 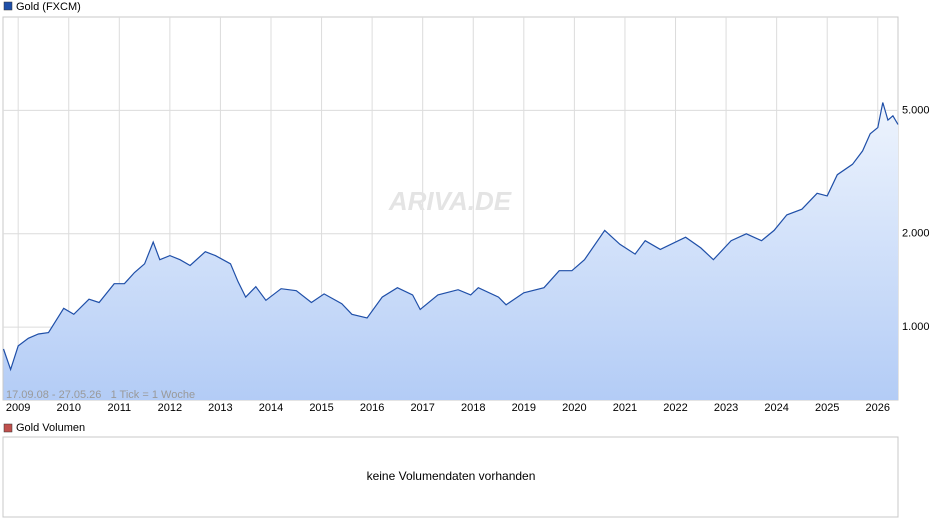 I want to click on x-tick-label: 2023, so click(x=726, y=408).